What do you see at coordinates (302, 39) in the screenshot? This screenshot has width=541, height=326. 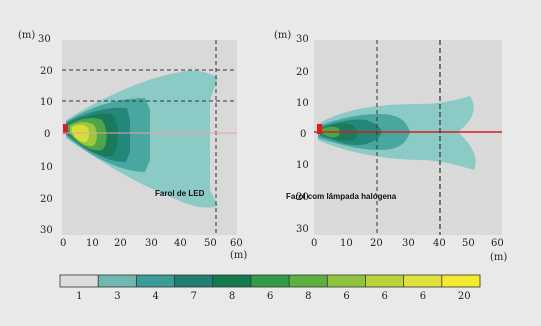 I see `y-tick-halogen-0: 30` at bounding box center [302, 39].